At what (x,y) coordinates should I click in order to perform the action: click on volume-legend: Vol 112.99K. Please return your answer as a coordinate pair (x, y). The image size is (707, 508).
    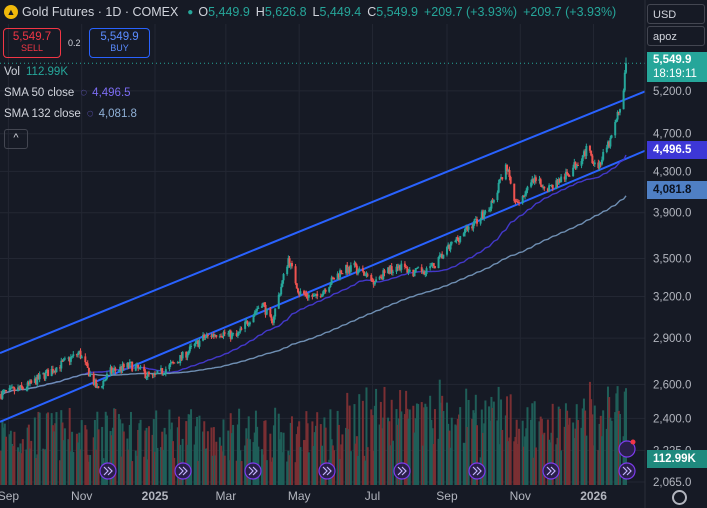
    Looking at the image, I should click on (36, 72).